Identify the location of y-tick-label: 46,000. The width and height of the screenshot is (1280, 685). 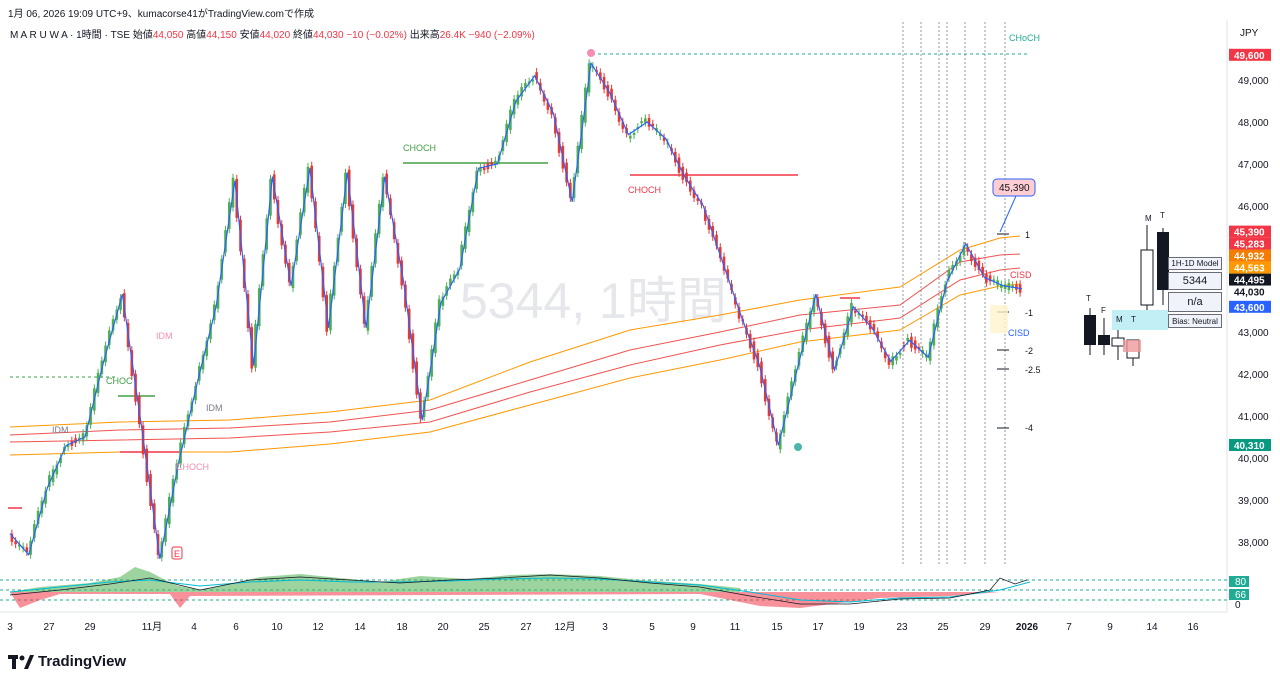
(1253, 207).